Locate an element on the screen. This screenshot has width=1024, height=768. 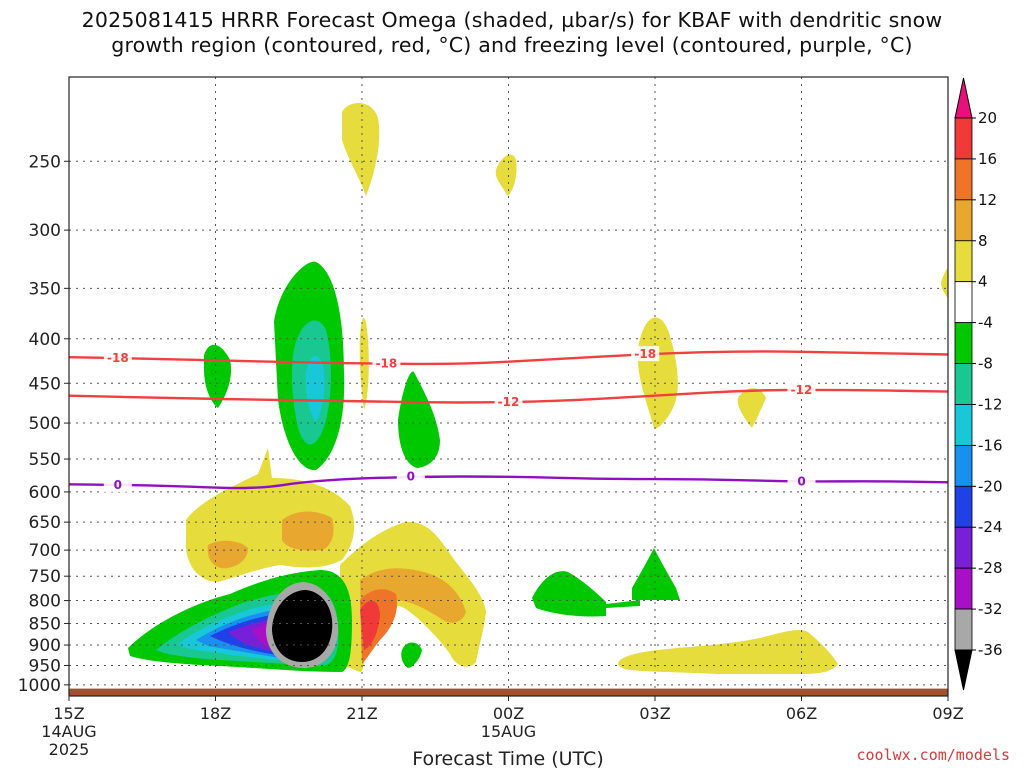
x-tick-label: 00Z is located at coordinates (508, 713).